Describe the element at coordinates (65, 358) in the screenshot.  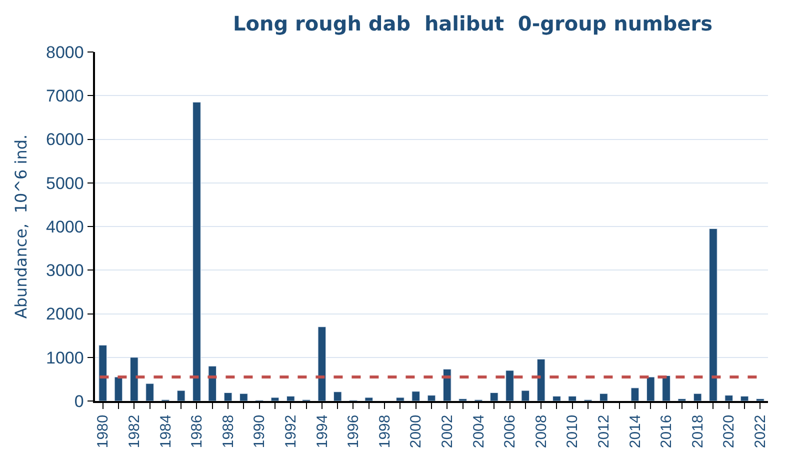
I see `y-tick-label: 1000` at that location.